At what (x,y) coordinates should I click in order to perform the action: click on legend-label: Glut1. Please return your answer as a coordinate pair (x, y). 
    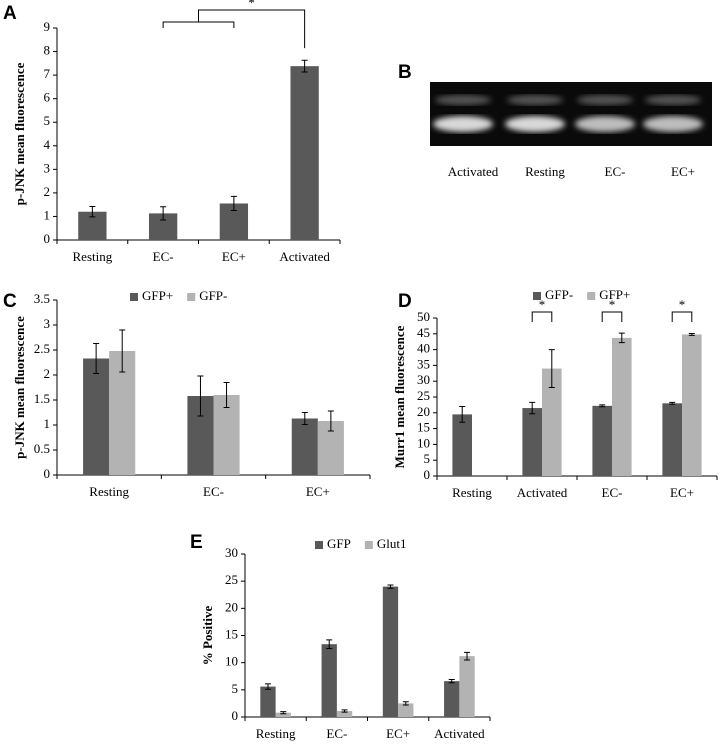
    Looking at the image, I should click on (392, 543).